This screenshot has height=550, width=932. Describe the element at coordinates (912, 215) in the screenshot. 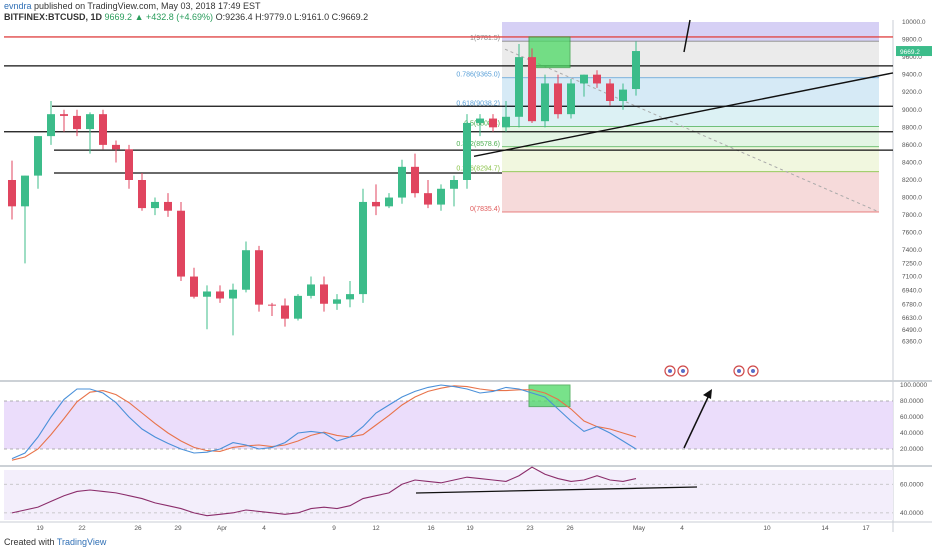

I see `price-tick-label: 7800.0` at that location.